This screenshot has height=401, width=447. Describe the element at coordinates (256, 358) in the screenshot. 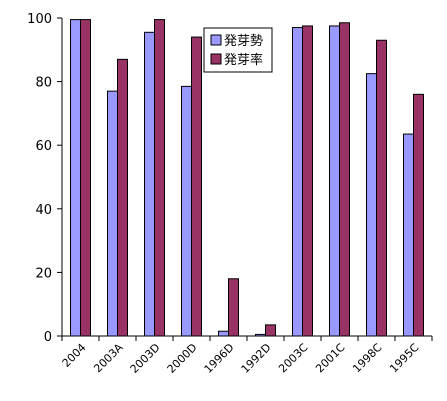

I see `x-tick-label: 1992D` at that location.